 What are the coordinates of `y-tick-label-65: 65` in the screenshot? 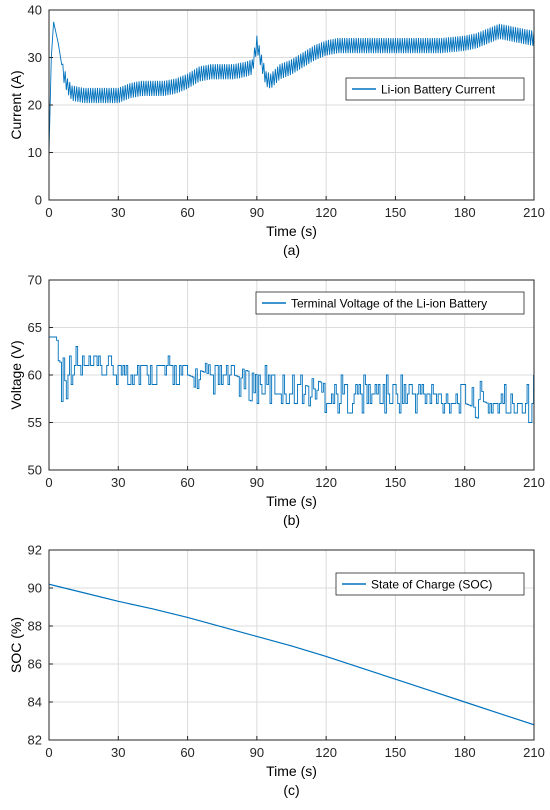 It's located at (35, 327).